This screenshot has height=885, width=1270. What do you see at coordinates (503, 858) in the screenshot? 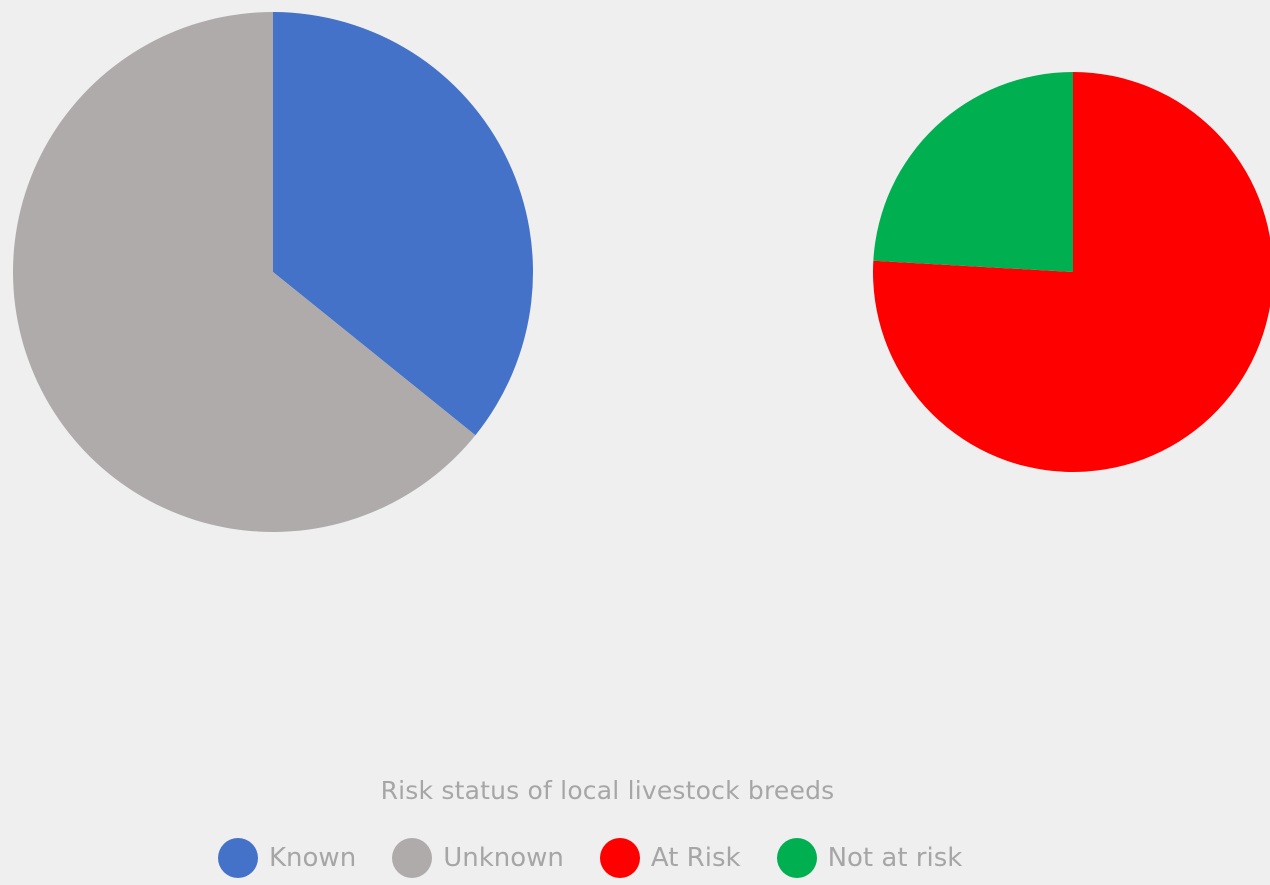
I see `legend-label-unknown: Unknown` at bounding box center [503, 858].